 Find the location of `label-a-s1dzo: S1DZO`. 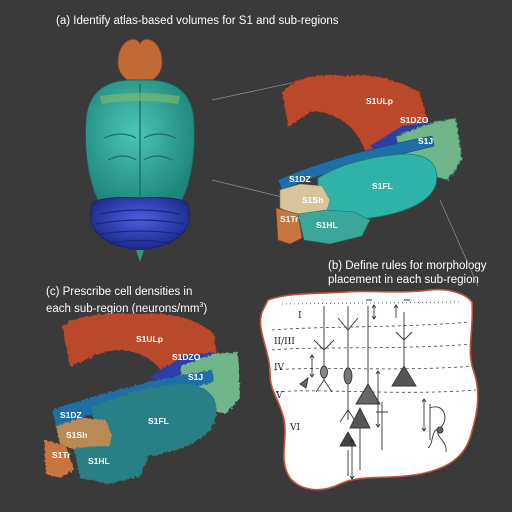

label-a-s1dzo: S1DZO is located at coordinates (414, 120).